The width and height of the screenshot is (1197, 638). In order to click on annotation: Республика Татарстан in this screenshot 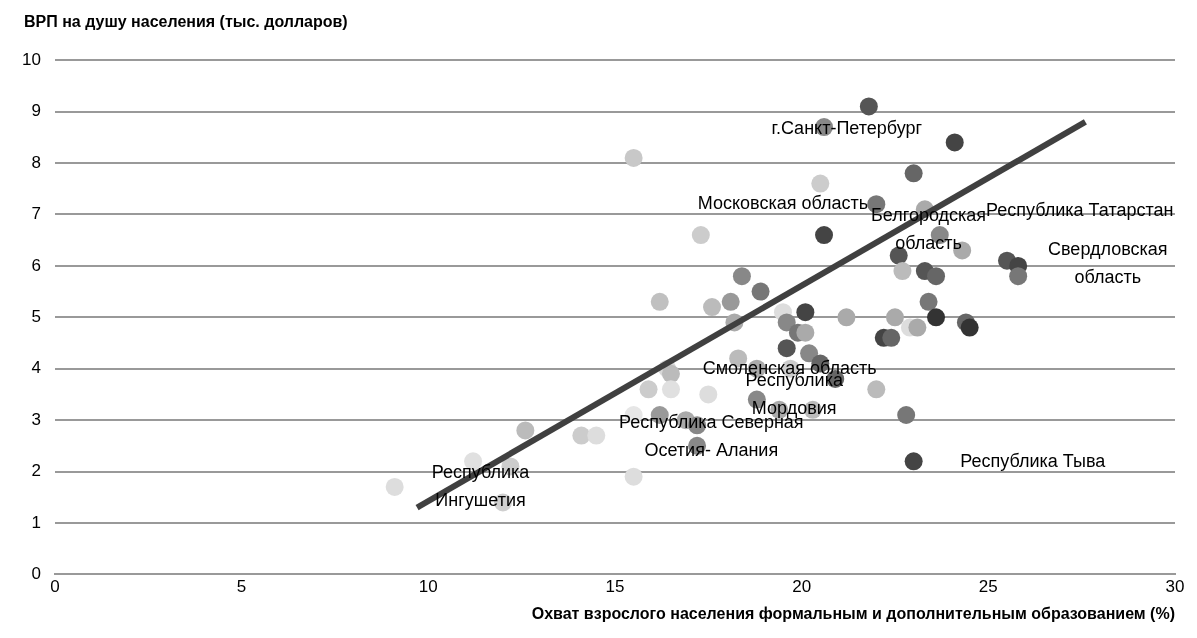, I will do `click(1080, 210)`.